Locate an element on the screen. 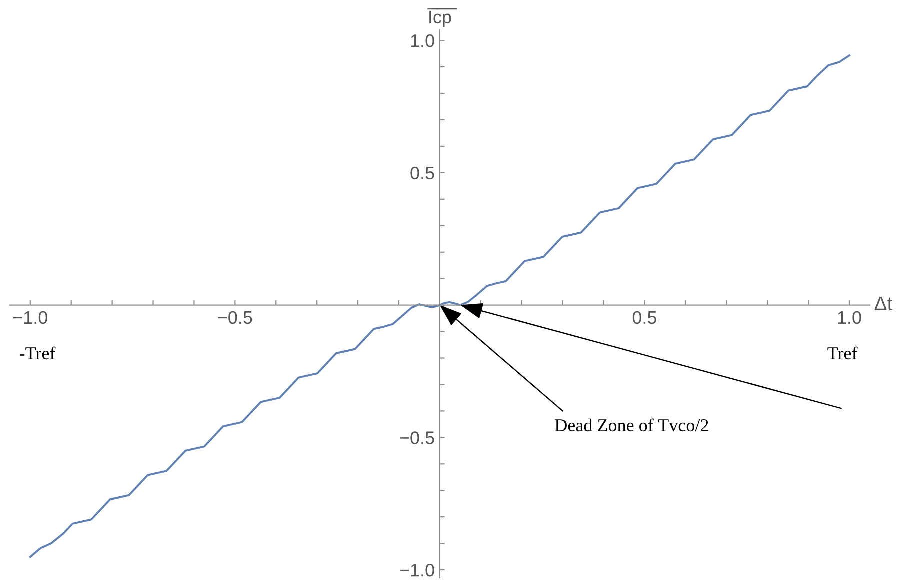  x-axis-title: Δt is located at coordinates (883, 303).